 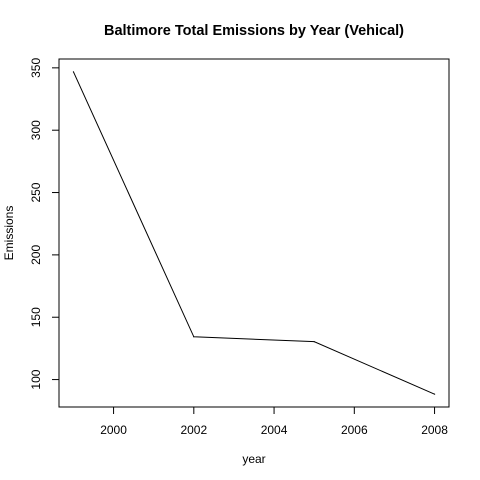 I want to click on data-point-2008, so click(x=434, y=394).